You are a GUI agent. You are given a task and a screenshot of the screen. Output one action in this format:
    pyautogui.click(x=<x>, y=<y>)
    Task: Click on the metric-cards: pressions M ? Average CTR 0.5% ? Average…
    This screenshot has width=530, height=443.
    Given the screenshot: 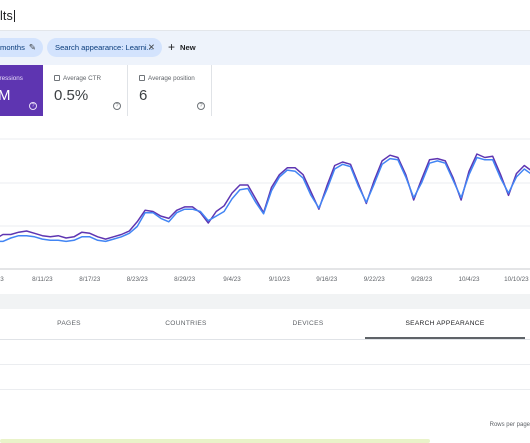 What is the action you would take?
    pyautogui.click(x=265, y=91)
    